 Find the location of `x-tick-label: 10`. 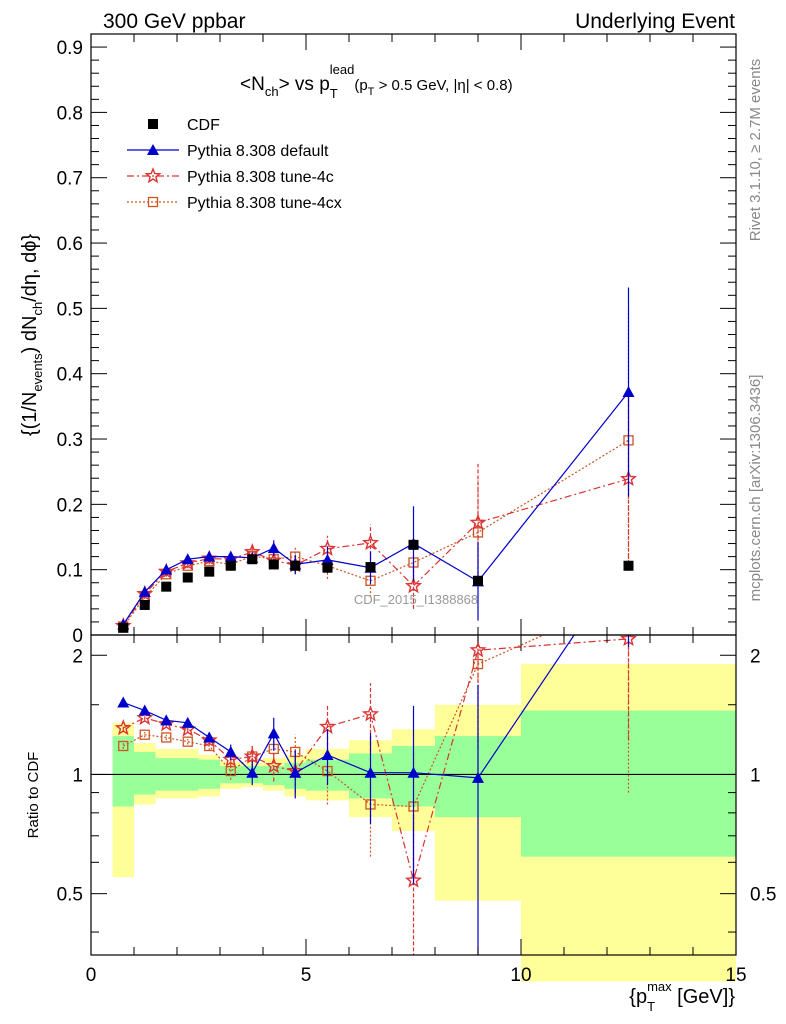

x-tick-label: 10 is located at coordinates (520, 975).